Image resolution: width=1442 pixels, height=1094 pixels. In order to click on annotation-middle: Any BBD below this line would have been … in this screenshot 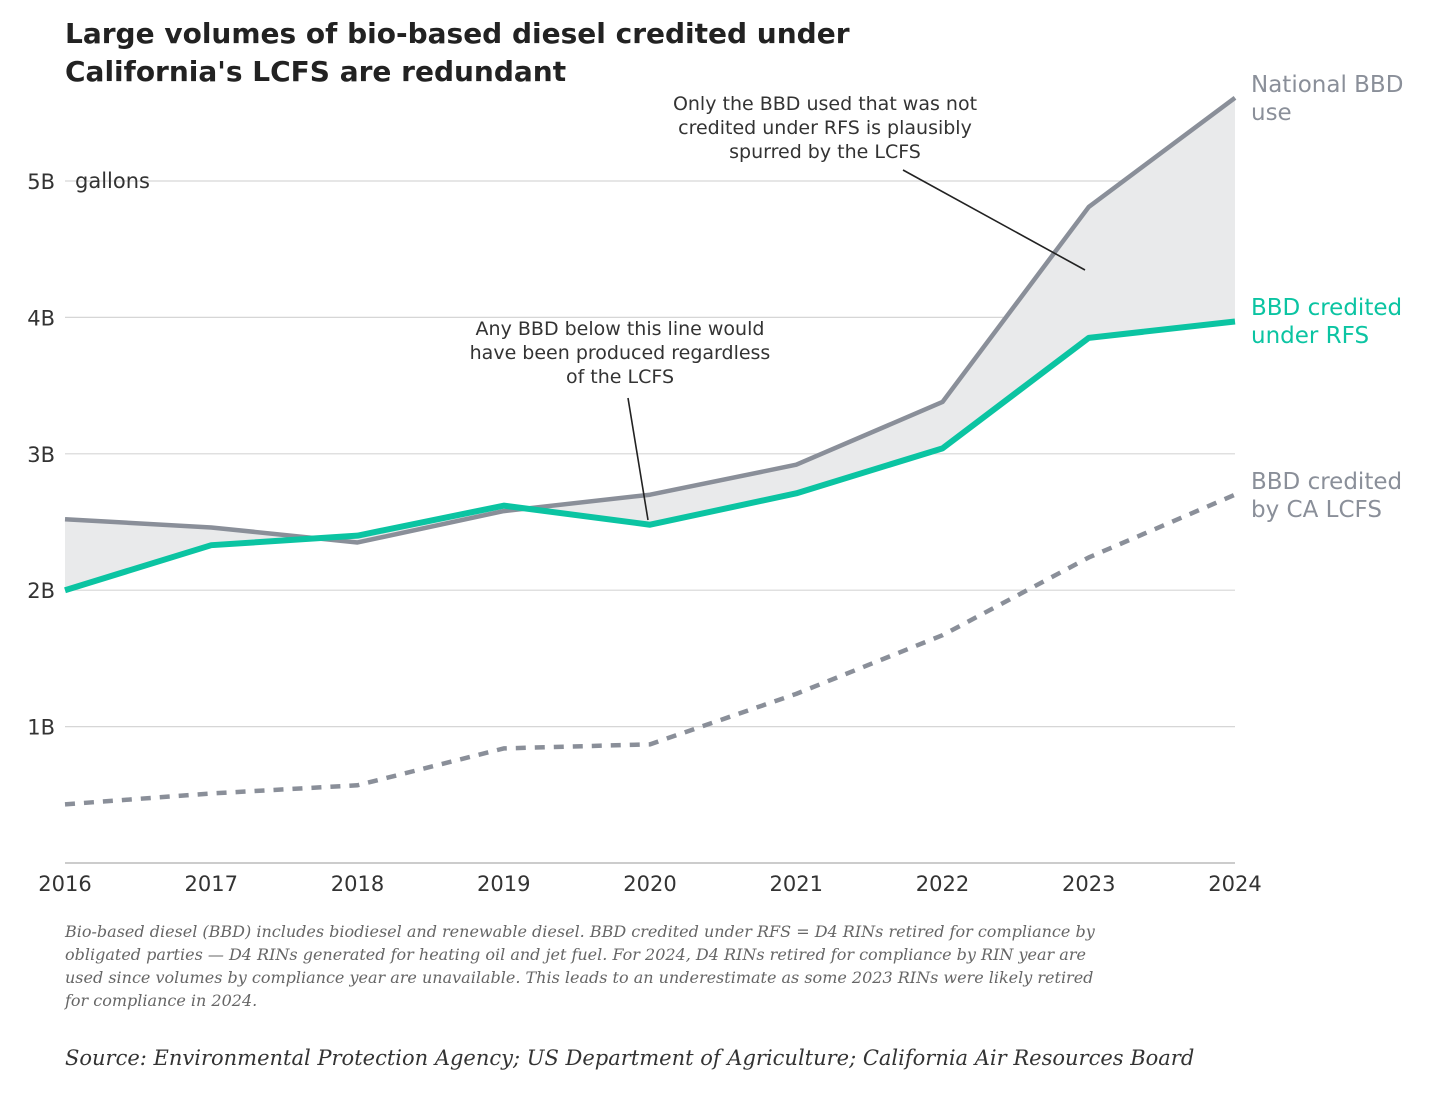, I will do `click(620, 419)`.